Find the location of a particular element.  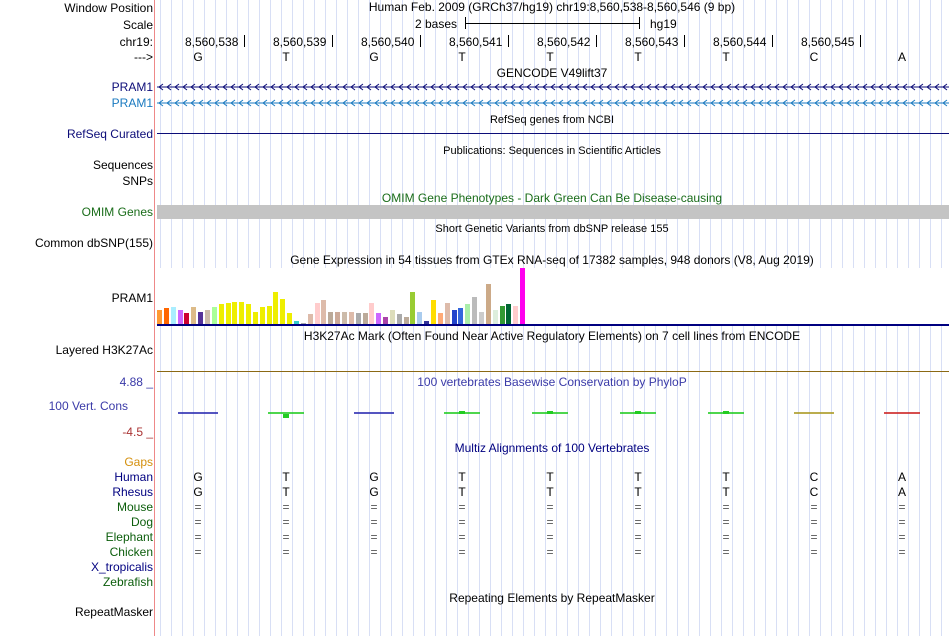

reference-base: T is located at coordinates (726, 57).